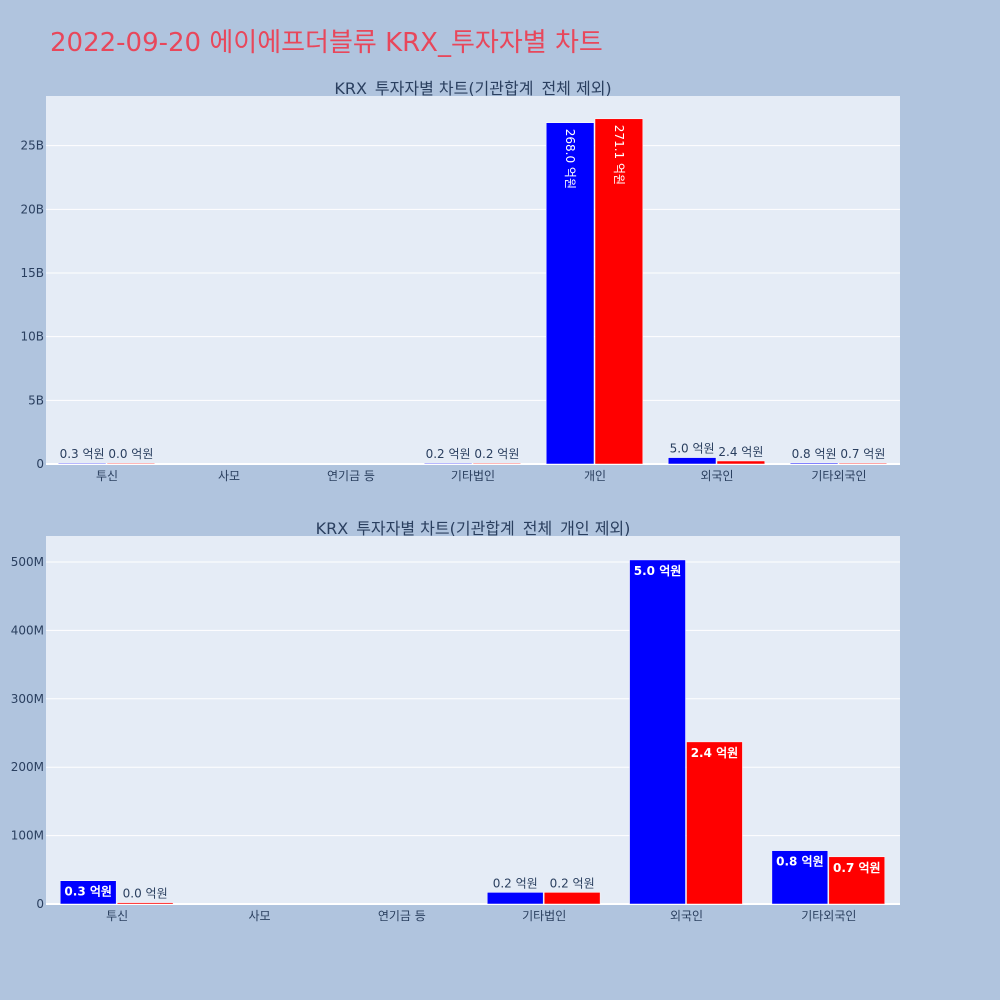  Describe the element at coordinates (570, 159) in the screenshot. I see `data-label: 268.0 억원` at that location.